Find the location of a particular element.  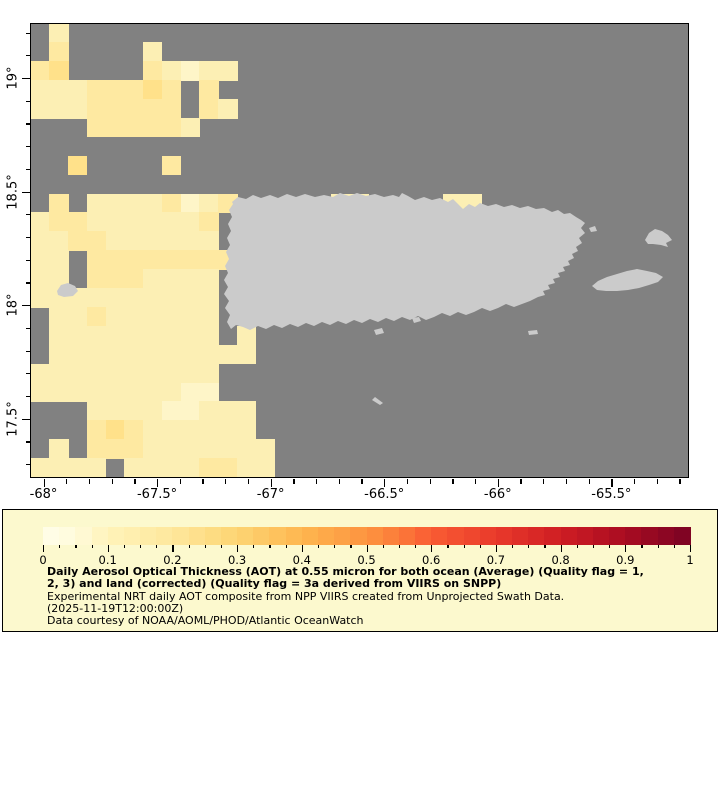

aot-colorbar is located at coordinates (367, 535).